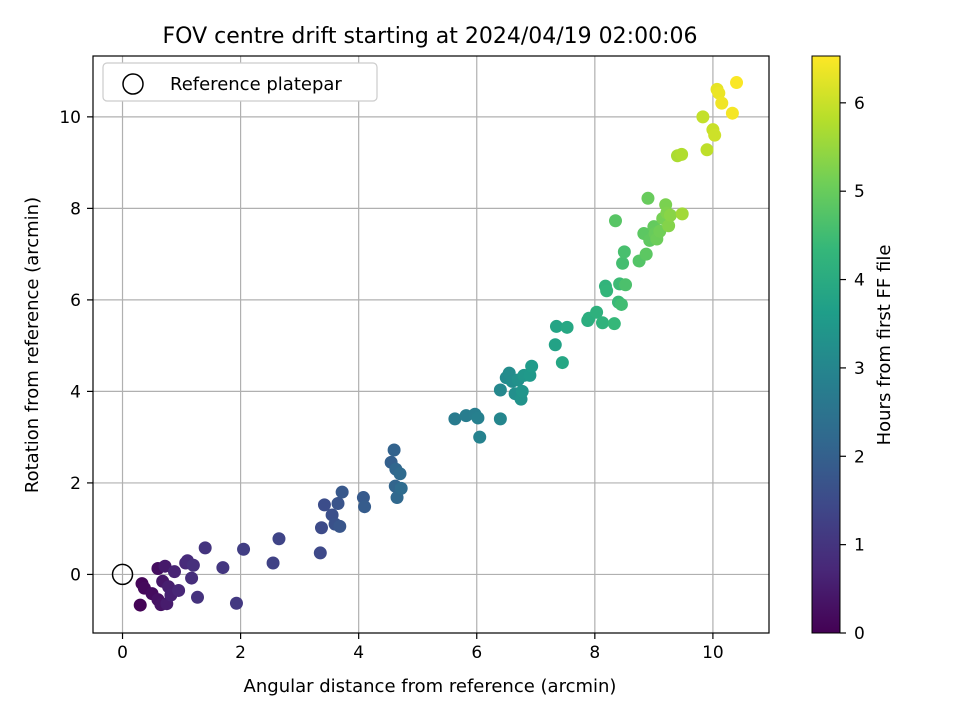 The height and width of the screenshot is (720, 960). I want to click on legend: Reference platepar, so click(240, 82).